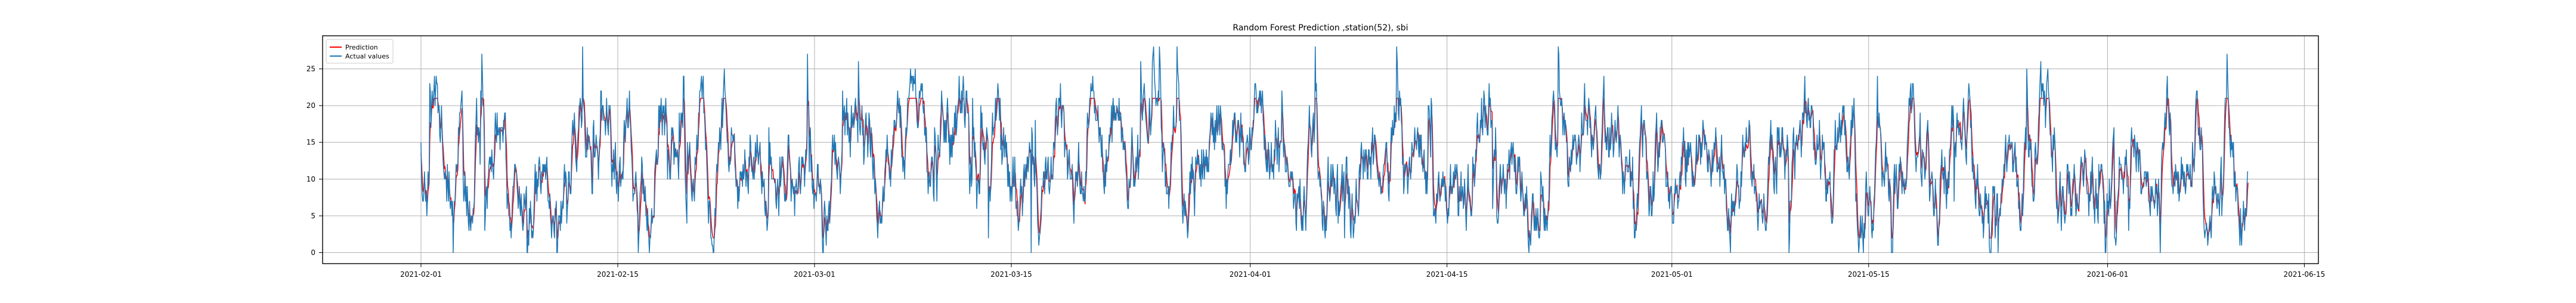 This screenshot has height=303, width=2576. I want to click on x-tick-label: 2021-03-01, so click(814, 275).